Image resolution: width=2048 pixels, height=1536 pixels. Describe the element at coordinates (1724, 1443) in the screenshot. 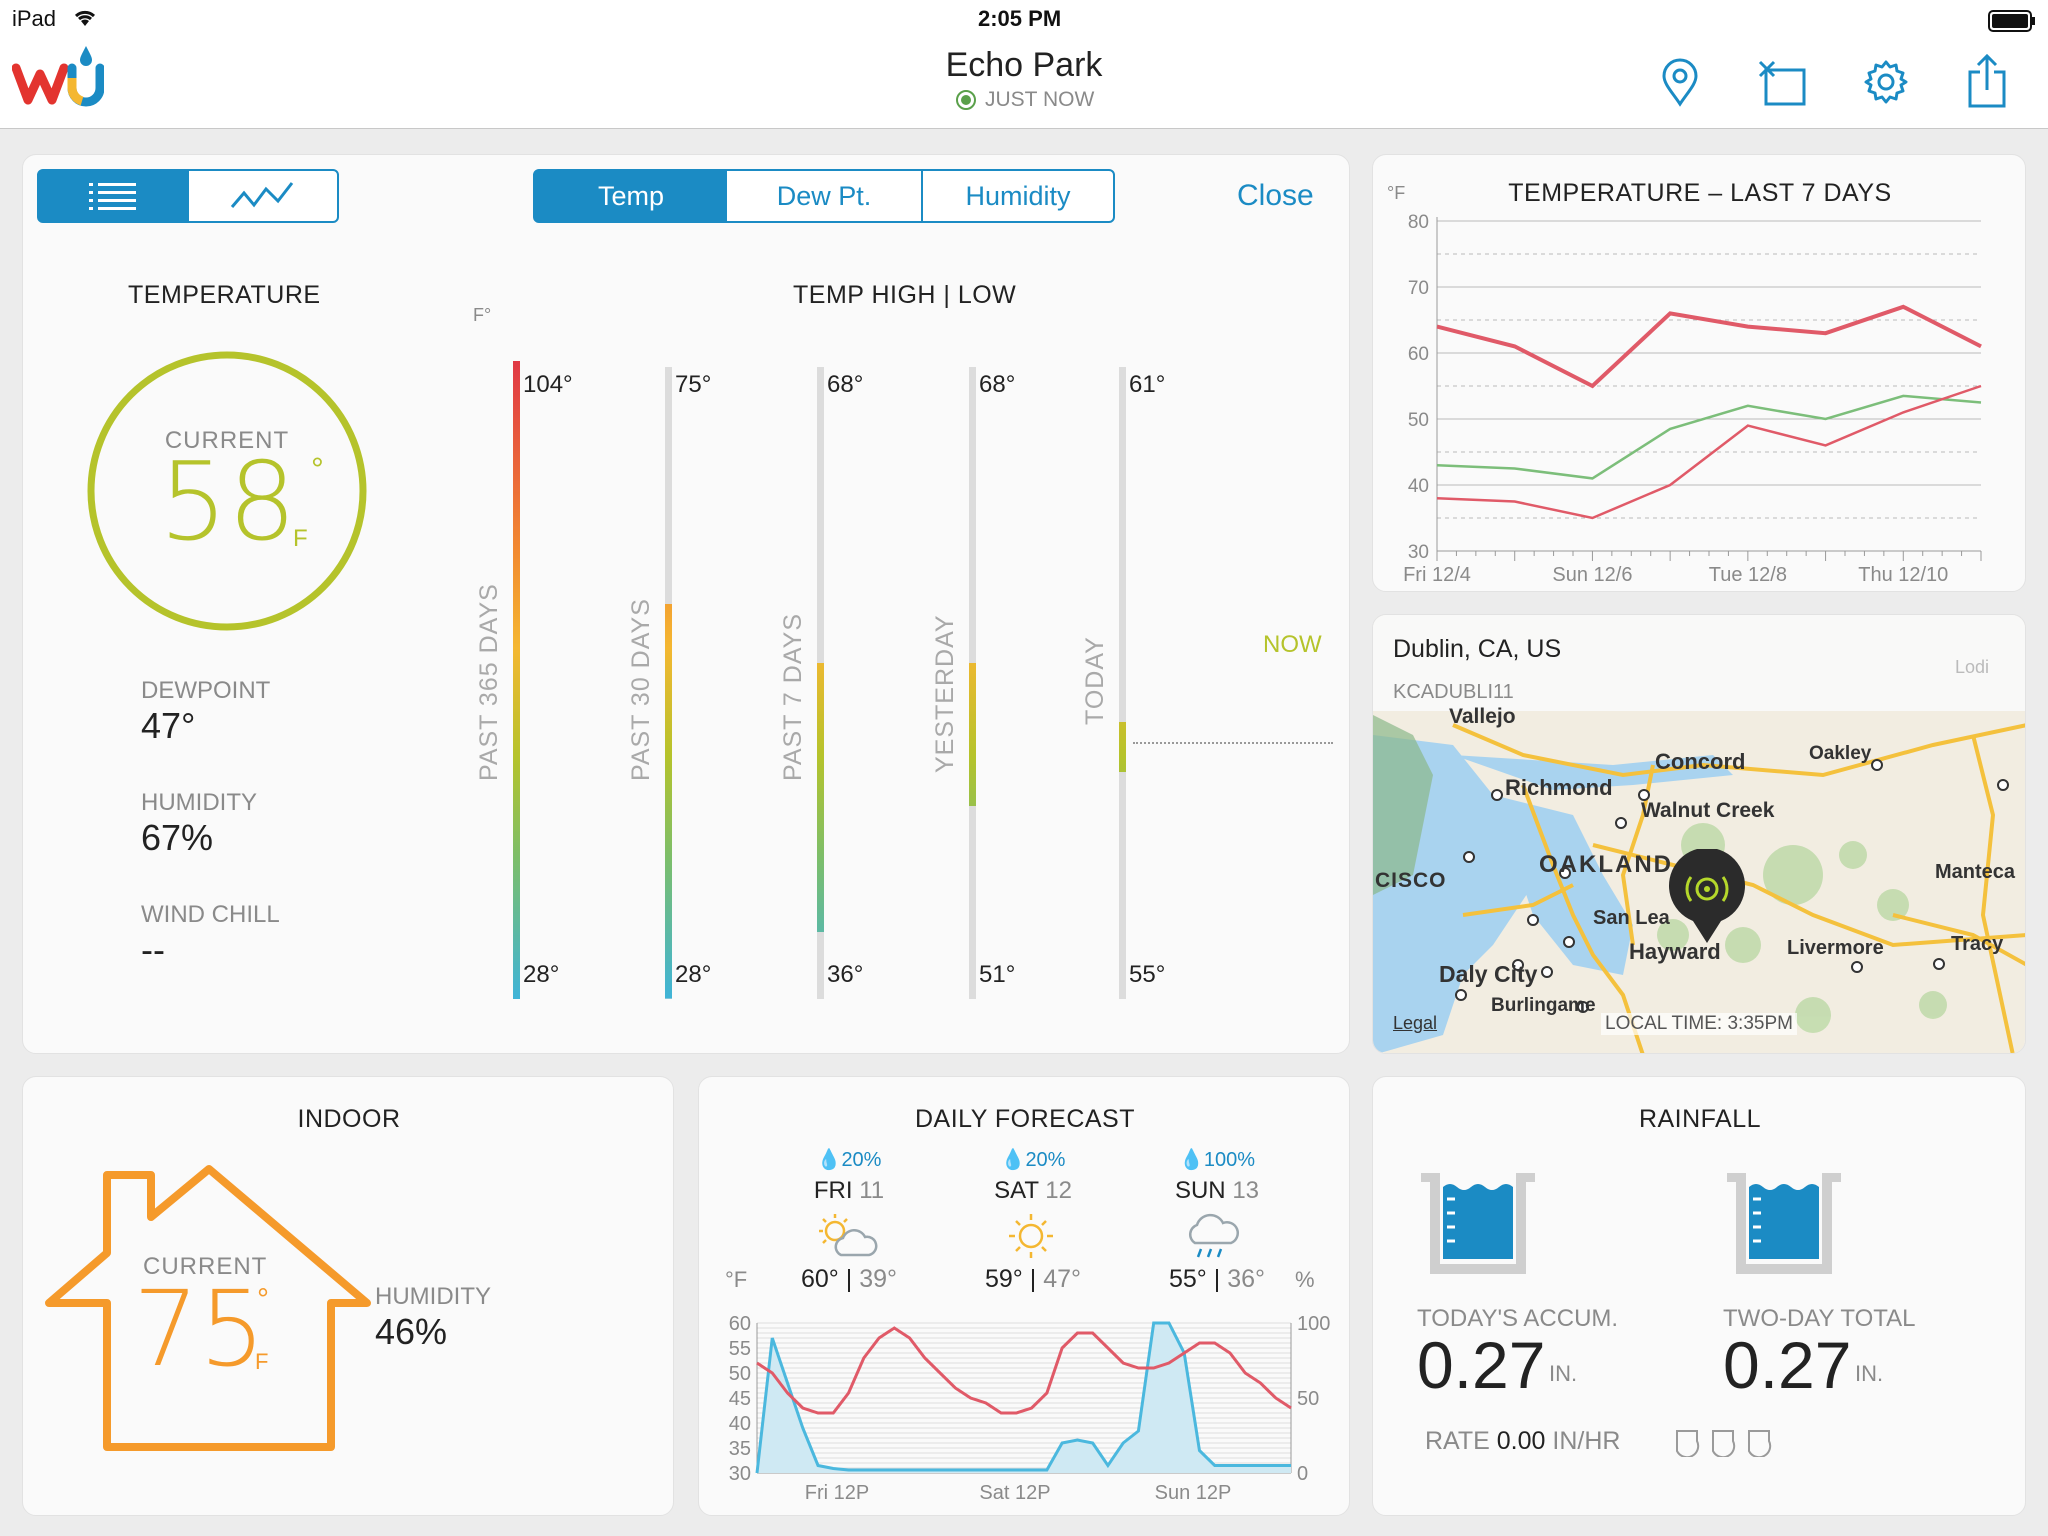

I see `rain-intensity-icon` at that location.